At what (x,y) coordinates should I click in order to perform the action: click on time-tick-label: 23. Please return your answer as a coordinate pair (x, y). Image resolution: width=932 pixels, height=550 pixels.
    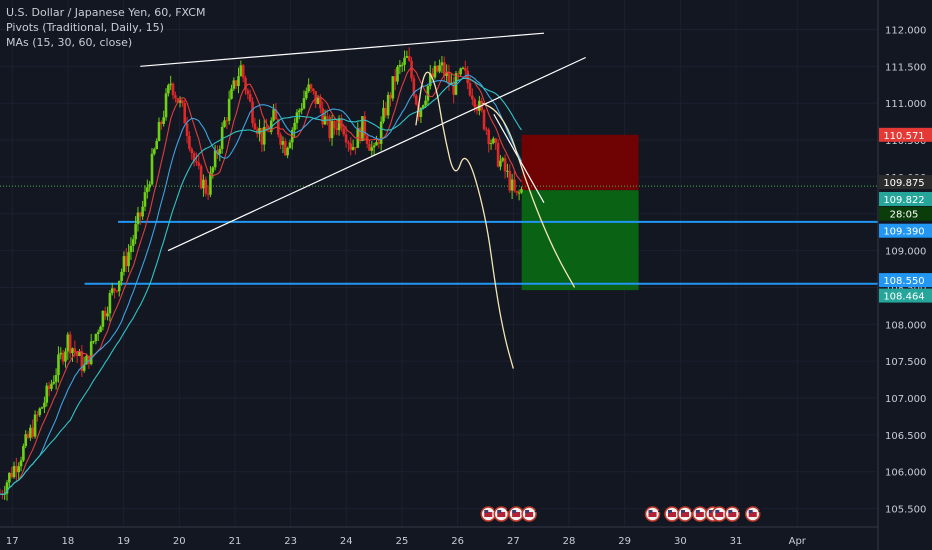
    Looking at the image, I should click on (290, 541).